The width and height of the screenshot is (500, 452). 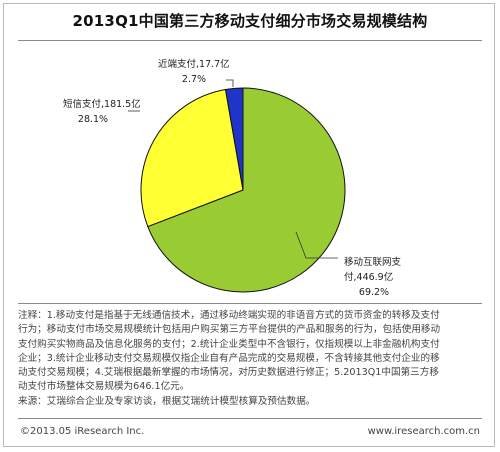 I want to click on label-nfc-percent: 2.7%, so click(x=194, y=79).